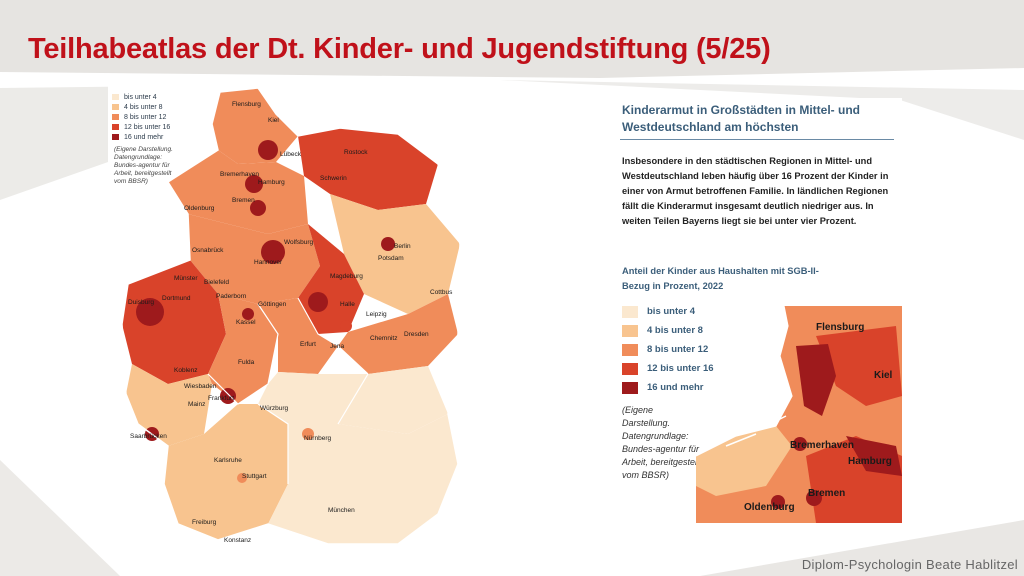  I want to click on region-thueringen, so click(298, 336).